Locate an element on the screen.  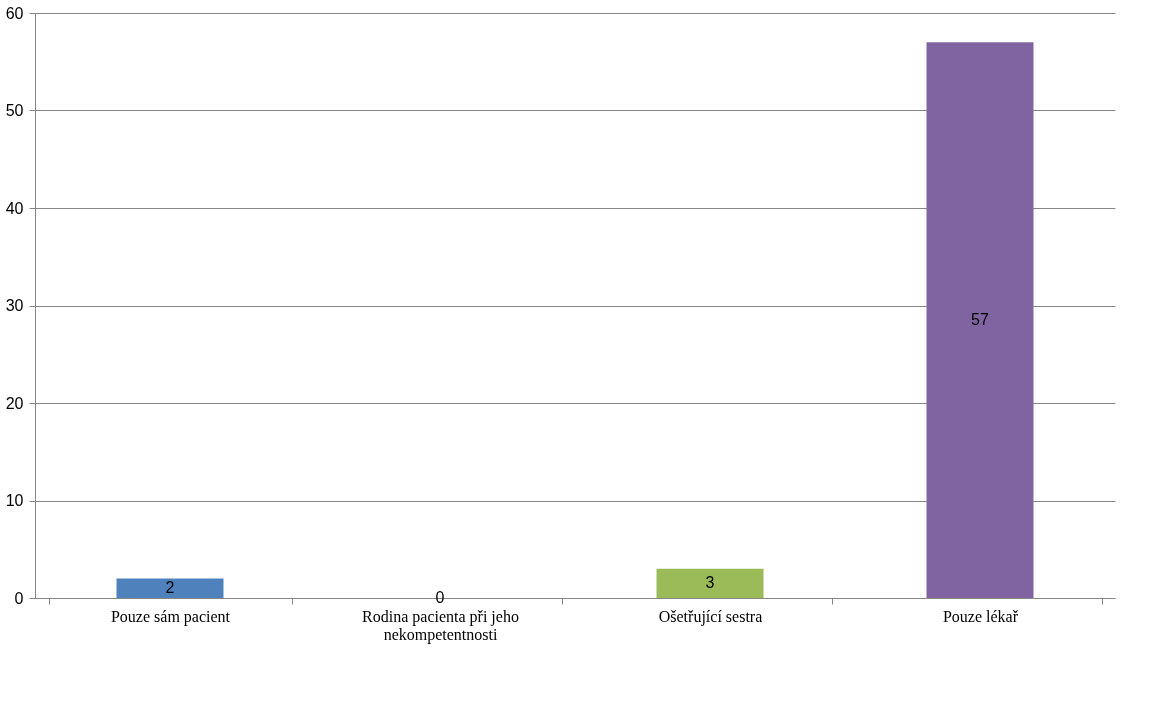
y-tick-label: 30 is located at coordinates (14, 305).